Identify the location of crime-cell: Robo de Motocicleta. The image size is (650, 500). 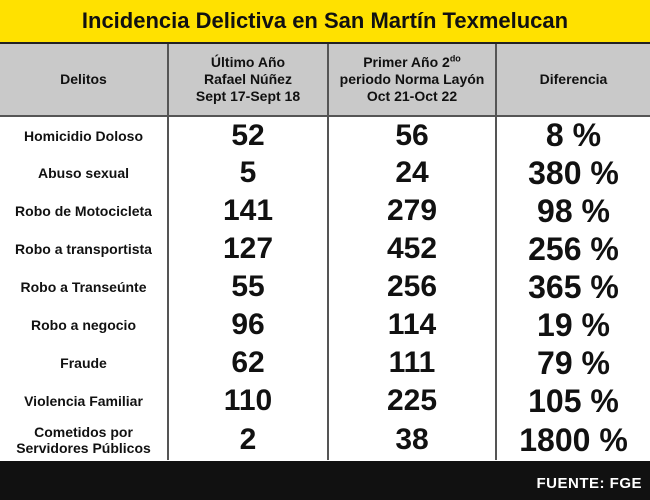
(84, 211).